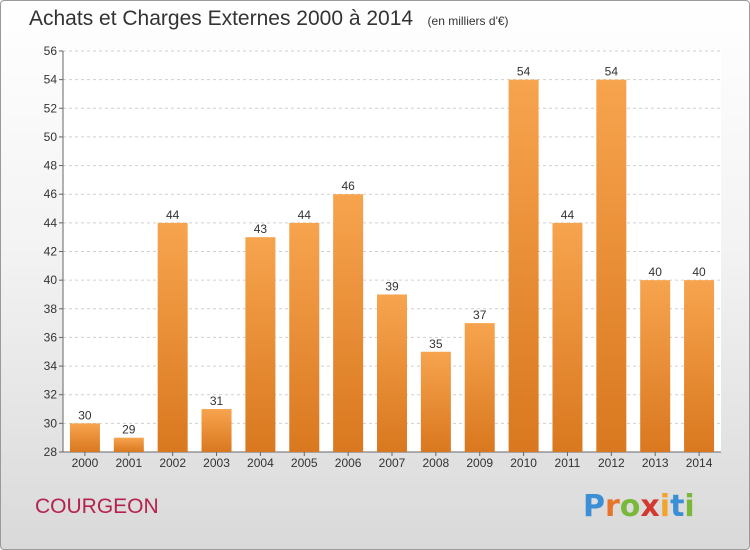 This screenshot has width=750, height=550. I want to click on y-tick-label: 48, so click(51, 166).